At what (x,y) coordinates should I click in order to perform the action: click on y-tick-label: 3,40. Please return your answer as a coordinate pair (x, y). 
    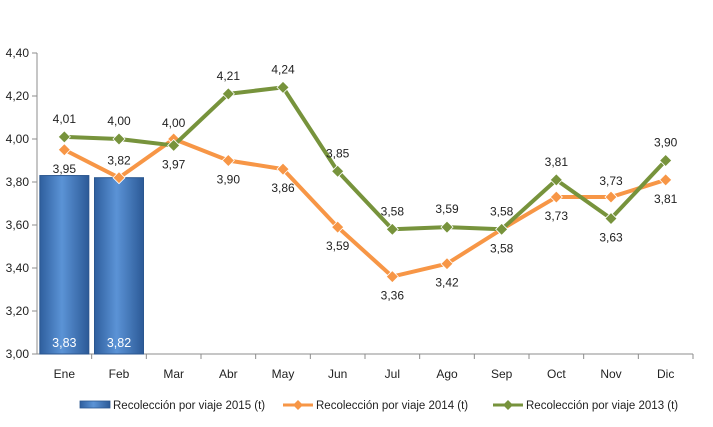
    Looking at the image, I should click on (18, 268).